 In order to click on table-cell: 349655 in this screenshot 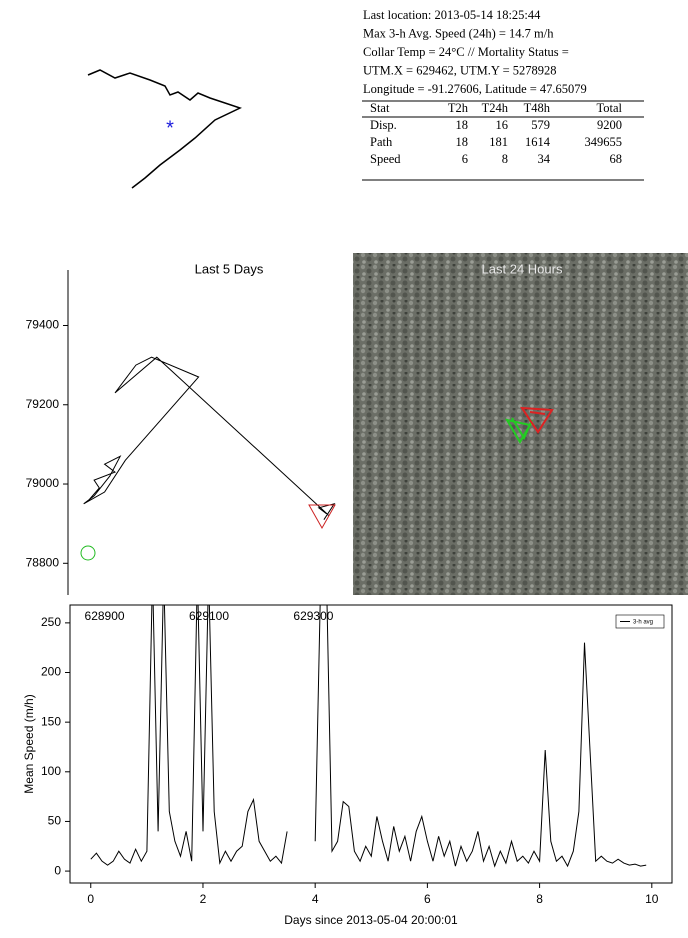, I will do `click(604, 142)`.